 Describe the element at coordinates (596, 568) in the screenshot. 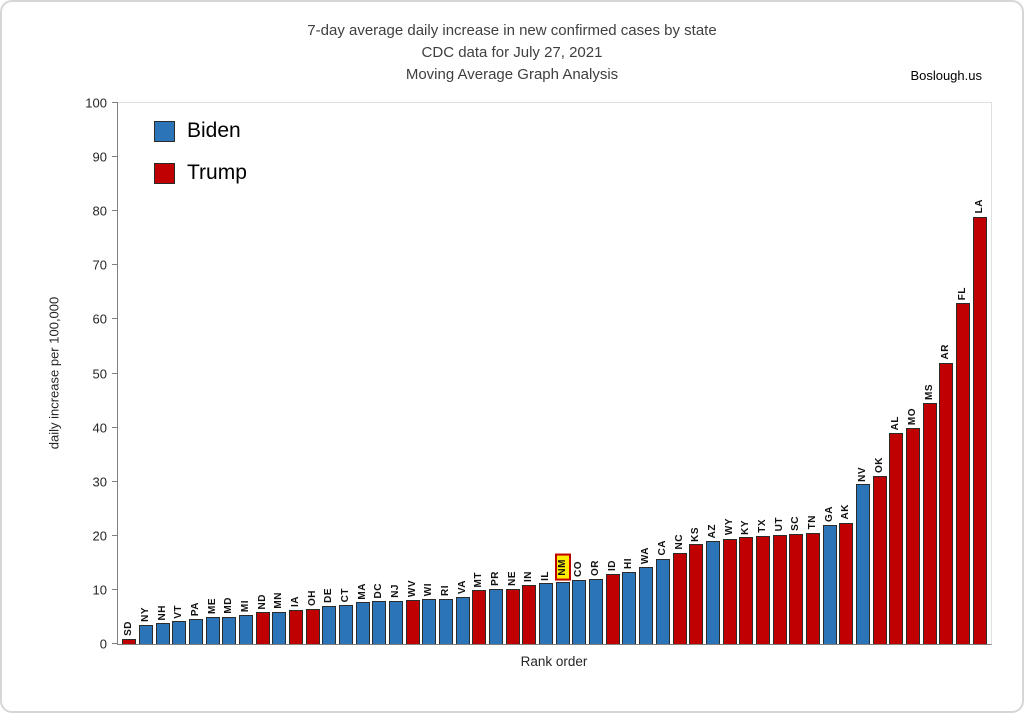

I see `bar-label-or: OR` at that location.